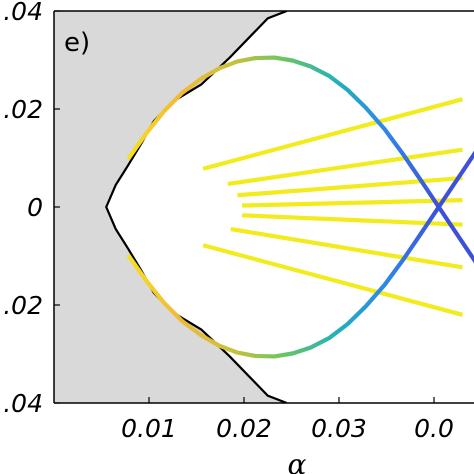  I want to click on x-tick-label: 0.03, so click(339, 428).